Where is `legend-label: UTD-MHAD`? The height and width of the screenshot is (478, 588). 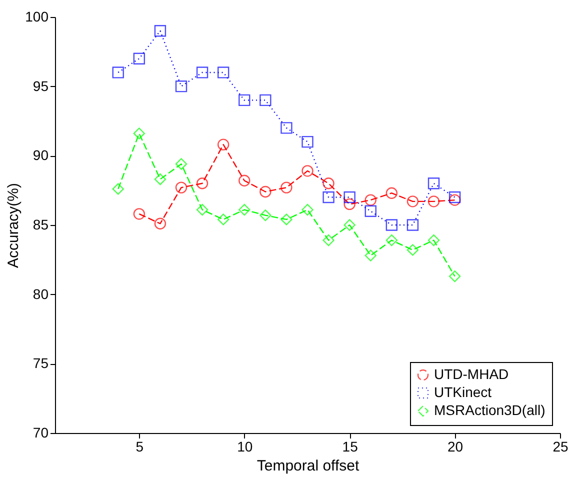
legend-label: UTD-MHAD is located at coordinates (471, 374).